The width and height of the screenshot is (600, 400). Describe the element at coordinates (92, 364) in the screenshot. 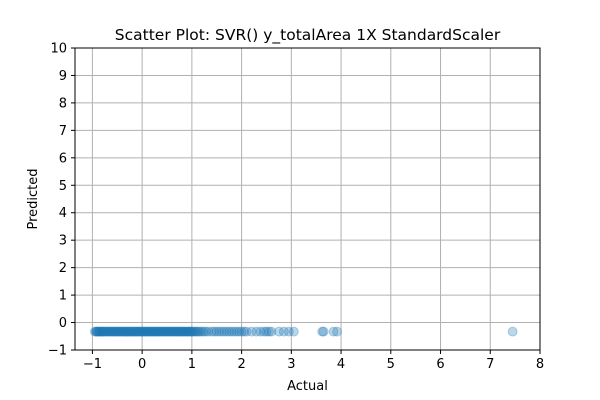

I see `x-tick-label: −1` at that location.